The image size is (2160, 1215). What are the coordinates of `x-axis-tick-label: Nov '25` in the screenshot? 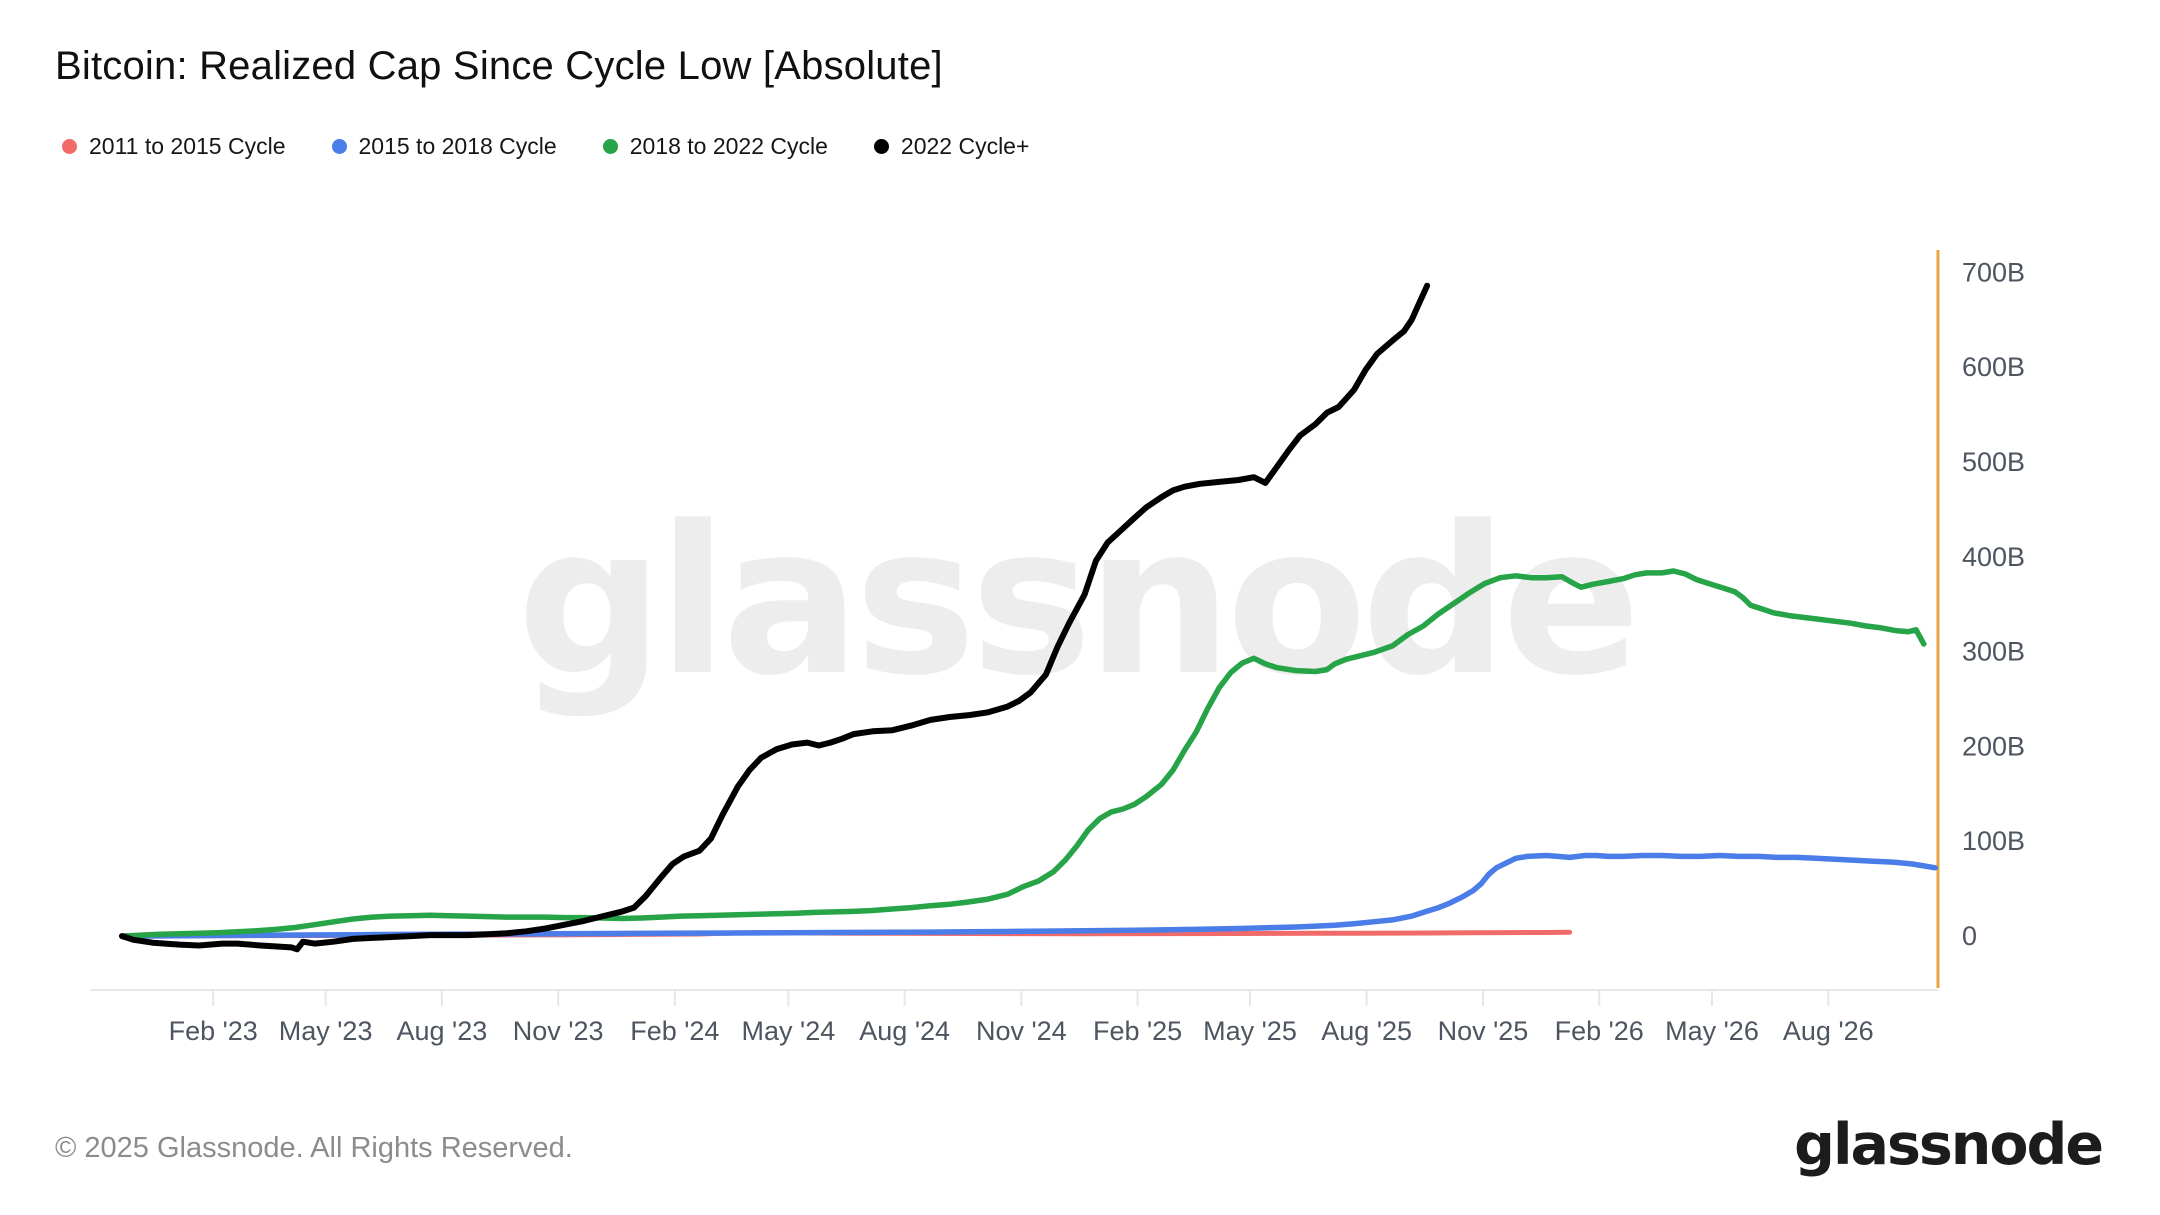 It's located at (1483, 1031).